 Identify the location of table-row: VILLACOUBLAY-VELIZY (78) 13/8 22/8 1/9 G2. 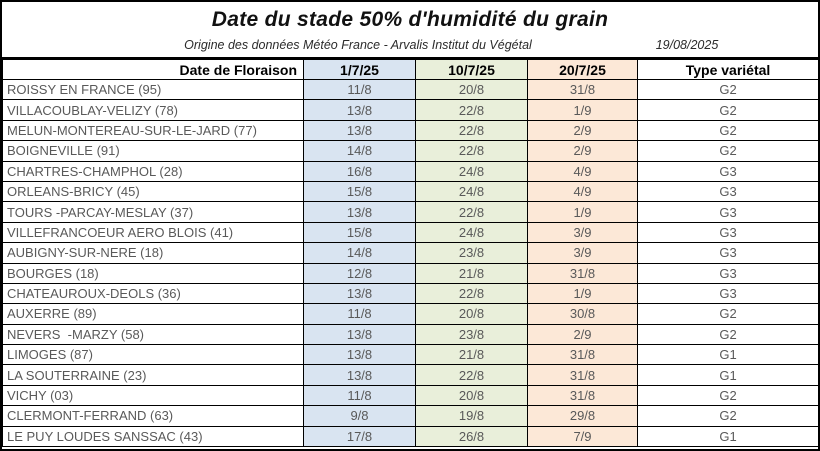
(410, 110).